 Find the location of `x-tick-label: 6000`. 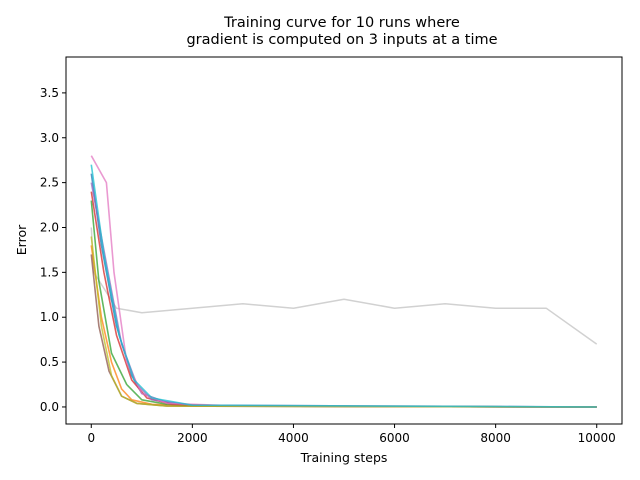

x-tick-label: 6000 is located at coordinates (394, 438).